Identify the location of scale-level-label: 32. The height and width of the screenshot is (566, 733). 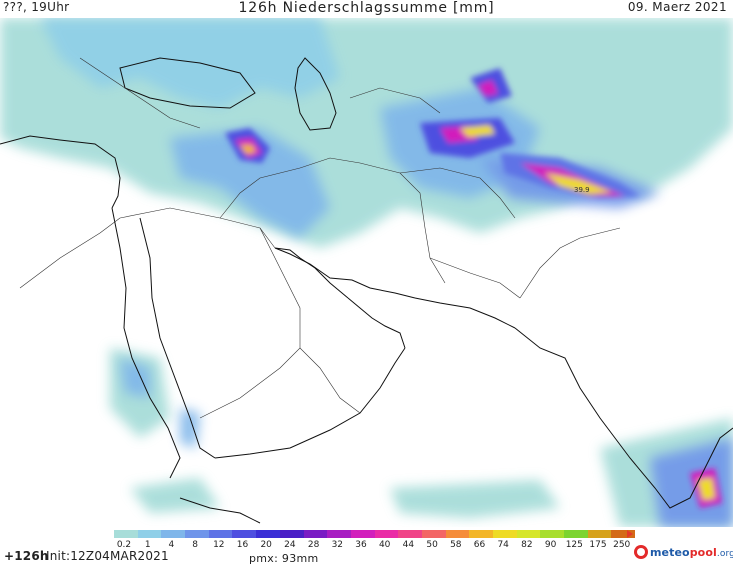
(337, 545).